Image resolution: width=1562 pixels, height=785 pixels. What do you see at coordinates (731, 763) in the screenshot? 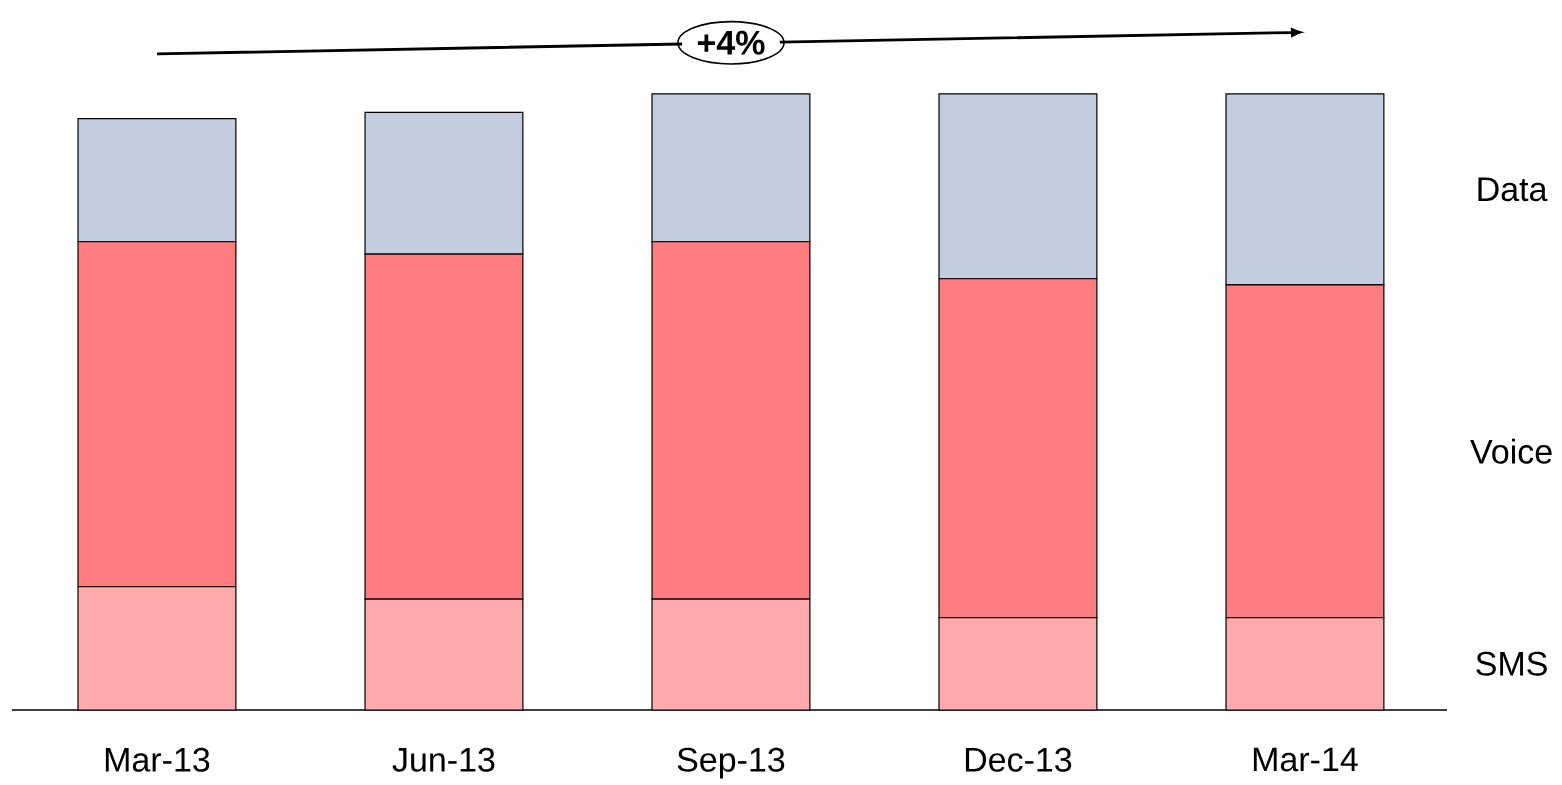
I see `x-tick-label: Sep-13` at bounding box center [731, 763].